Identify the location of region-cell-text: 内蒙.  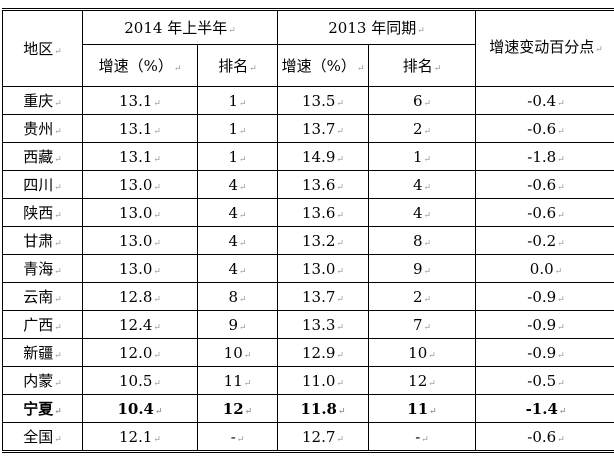
(42, 381).